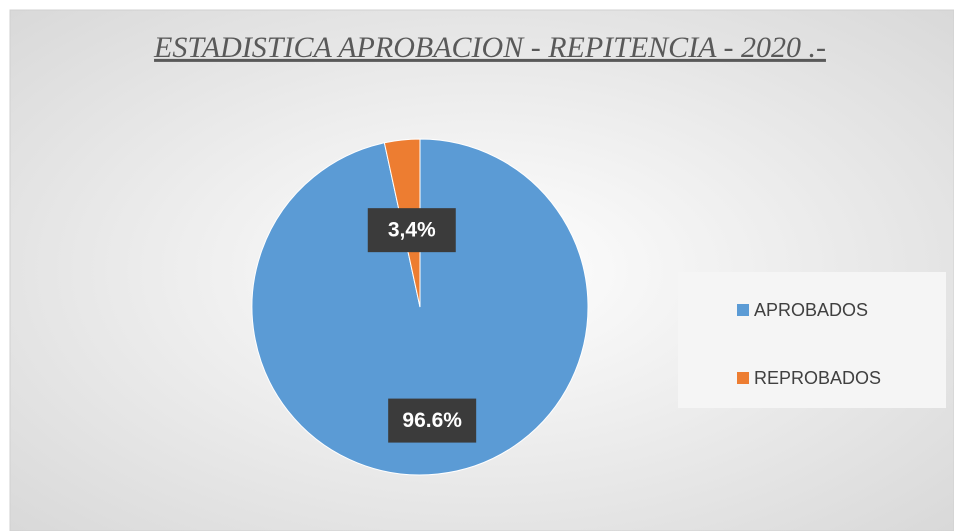 The image size is (954, 531). Describe the element at coordinates (811, 310) in the screenshot. I see `legend-label: APROBADOS` at that location.